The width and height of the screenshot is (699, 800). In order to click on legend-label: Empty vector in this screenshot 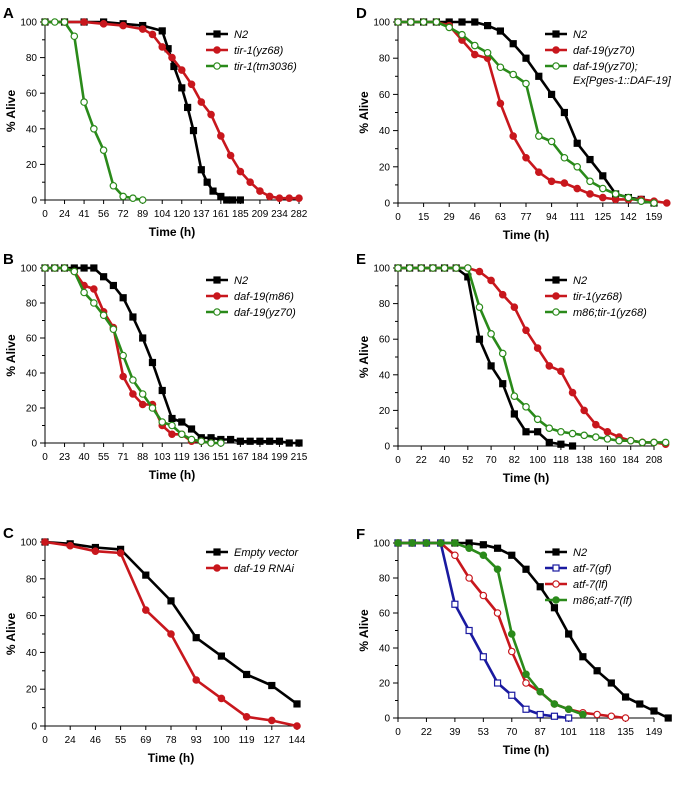, I will do `click(267, 553)`.